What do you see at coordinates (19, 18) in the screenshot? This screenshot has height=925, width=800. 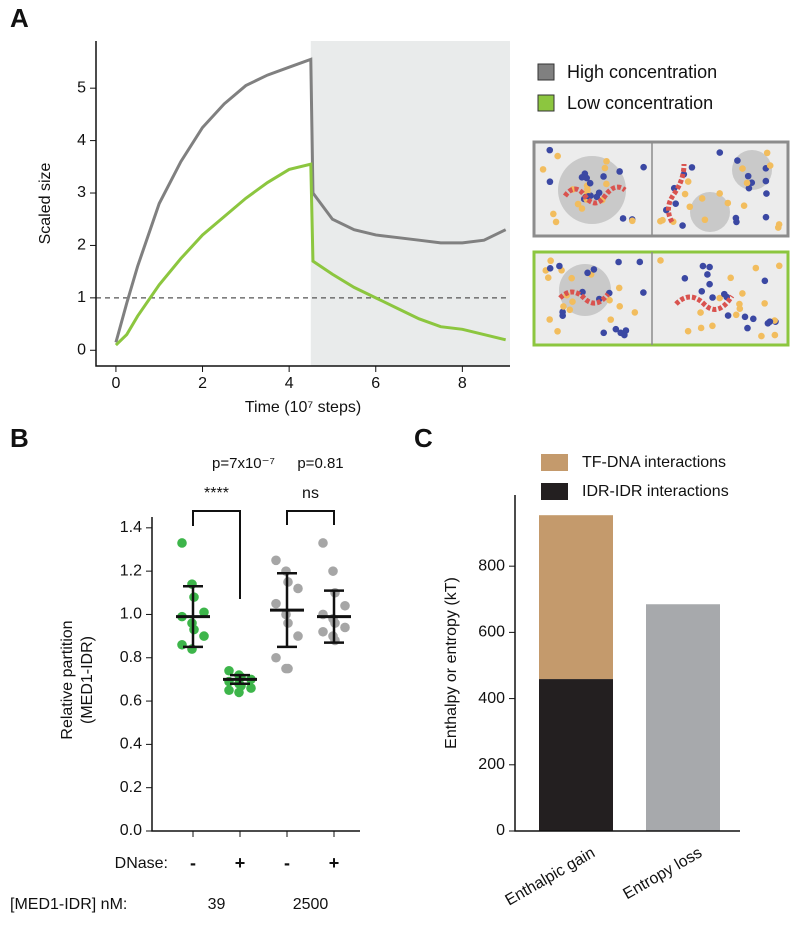 I see `panel-label: A` at bounding box center [19, 18].